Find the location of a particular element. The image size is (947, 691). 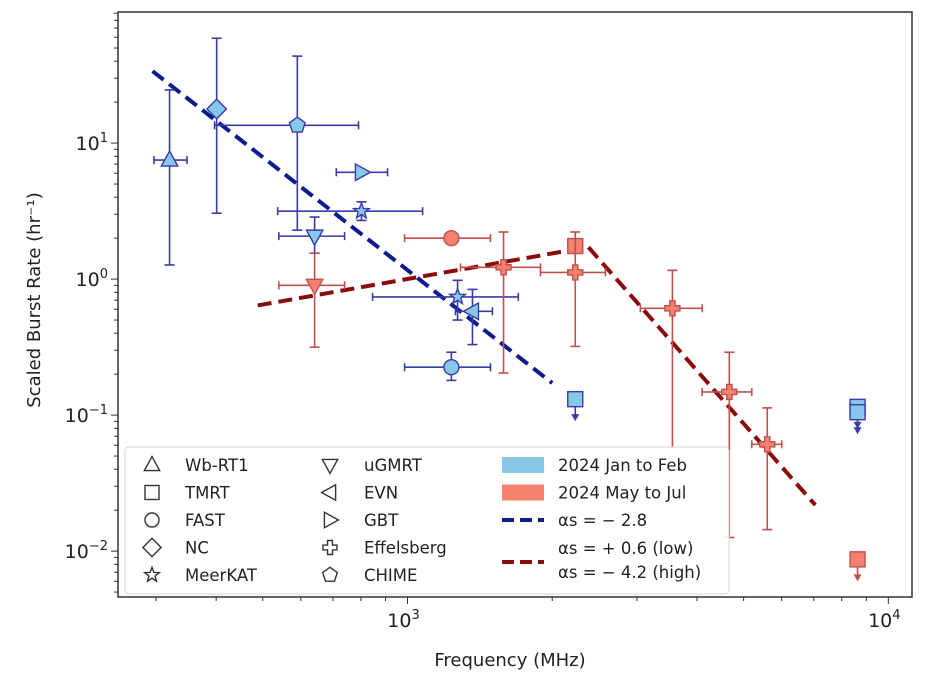

legend-triangle-up-icon is located at coordinates (152, 463).